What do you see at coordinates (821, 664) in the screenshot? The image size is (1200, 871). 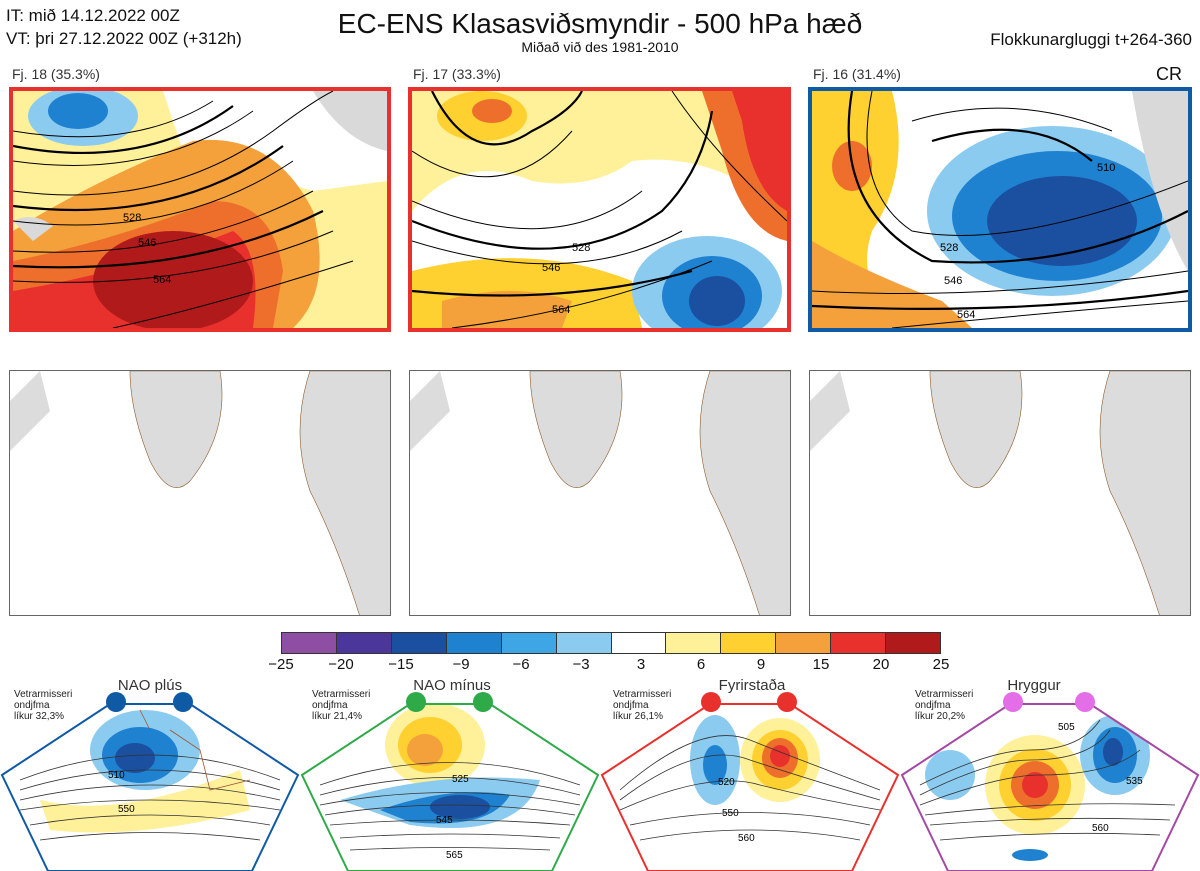 I see `colorbar-tick: 15` at bounding box center [821, 664].